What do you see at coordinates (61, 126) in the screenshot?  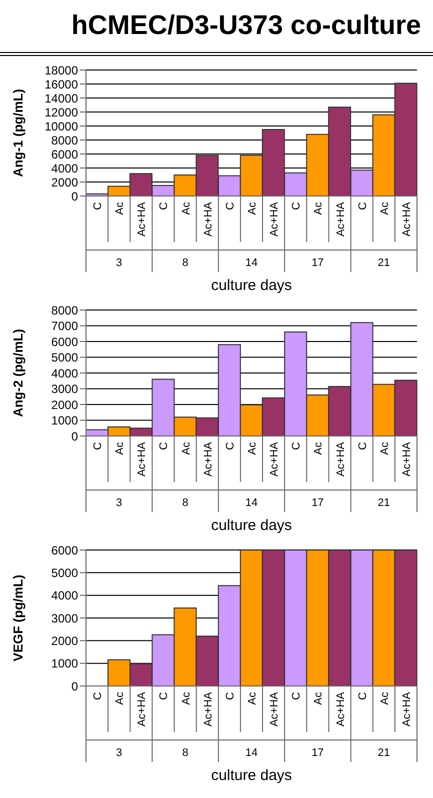 I see `y-tick-label: 10000` at bounding box center [61, 126].